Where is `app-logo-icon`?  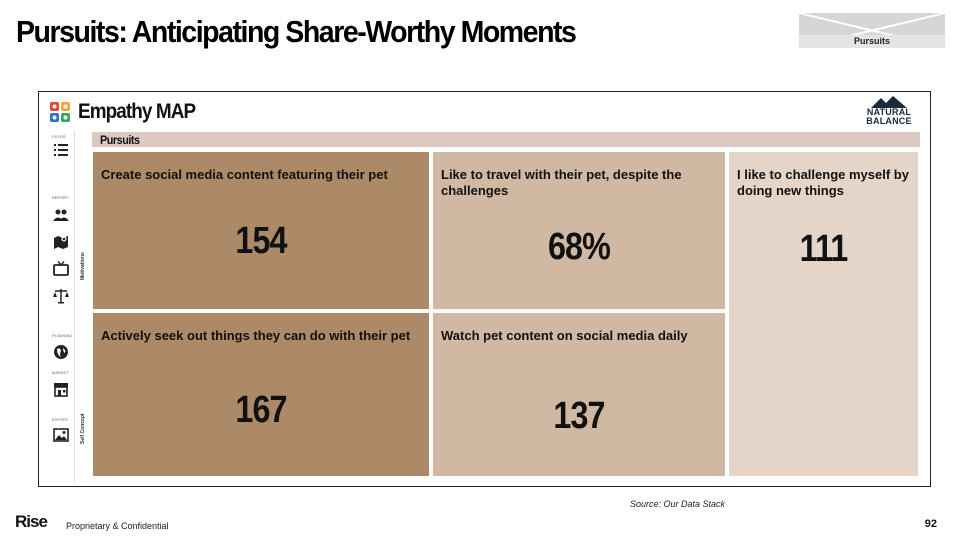 app-logo-icon is located at coordinates (60, 112).